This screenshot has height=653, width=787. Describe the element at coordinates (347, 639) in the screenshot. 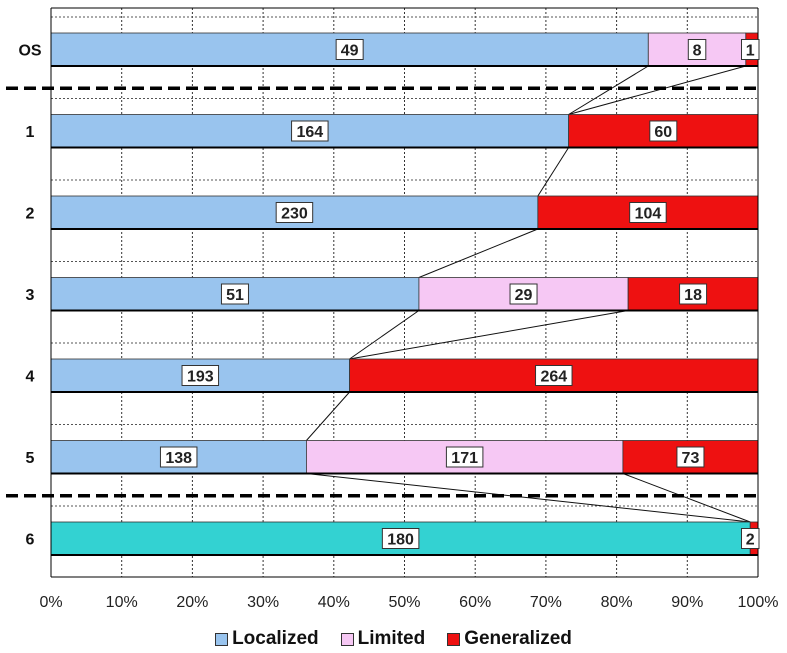

I see `legend-swatch-limited` at that location.